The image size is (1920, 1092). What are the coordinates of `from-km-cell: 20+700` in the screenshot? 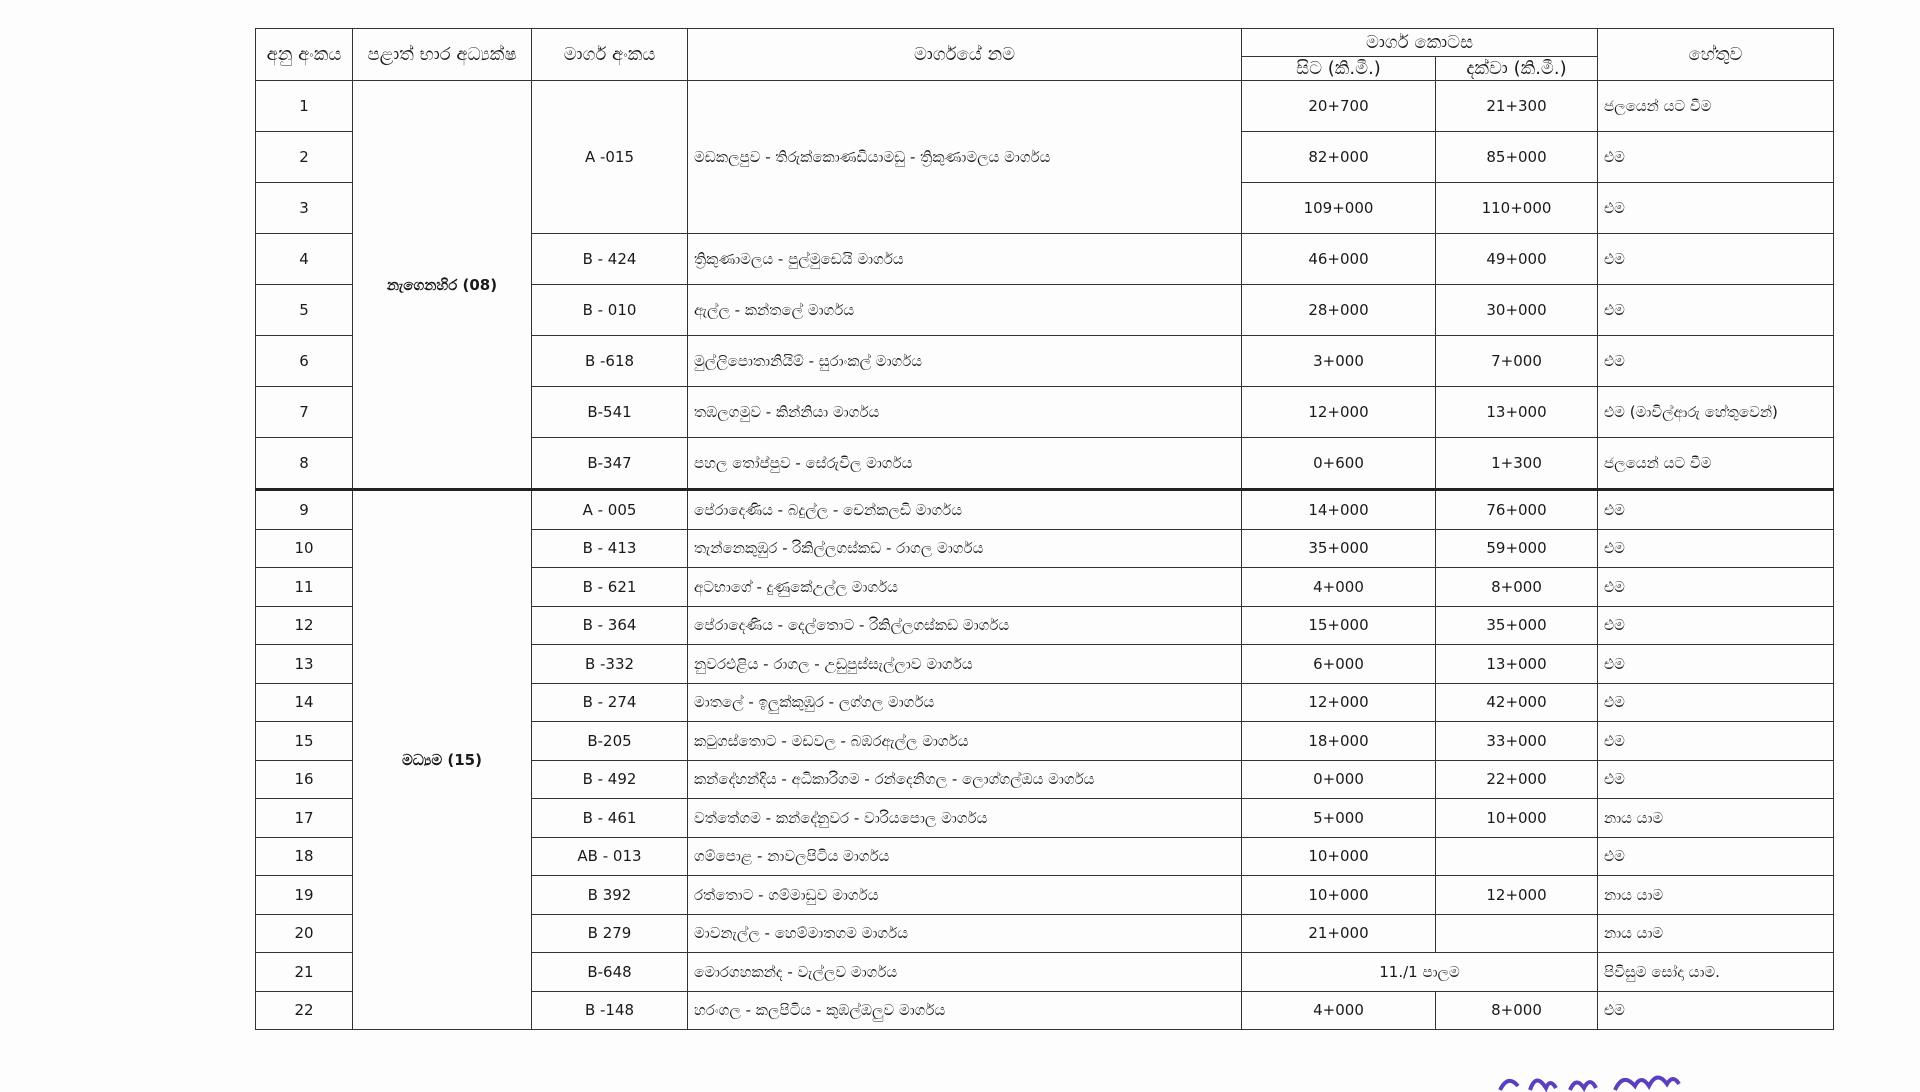 It's located at (1338, 106).